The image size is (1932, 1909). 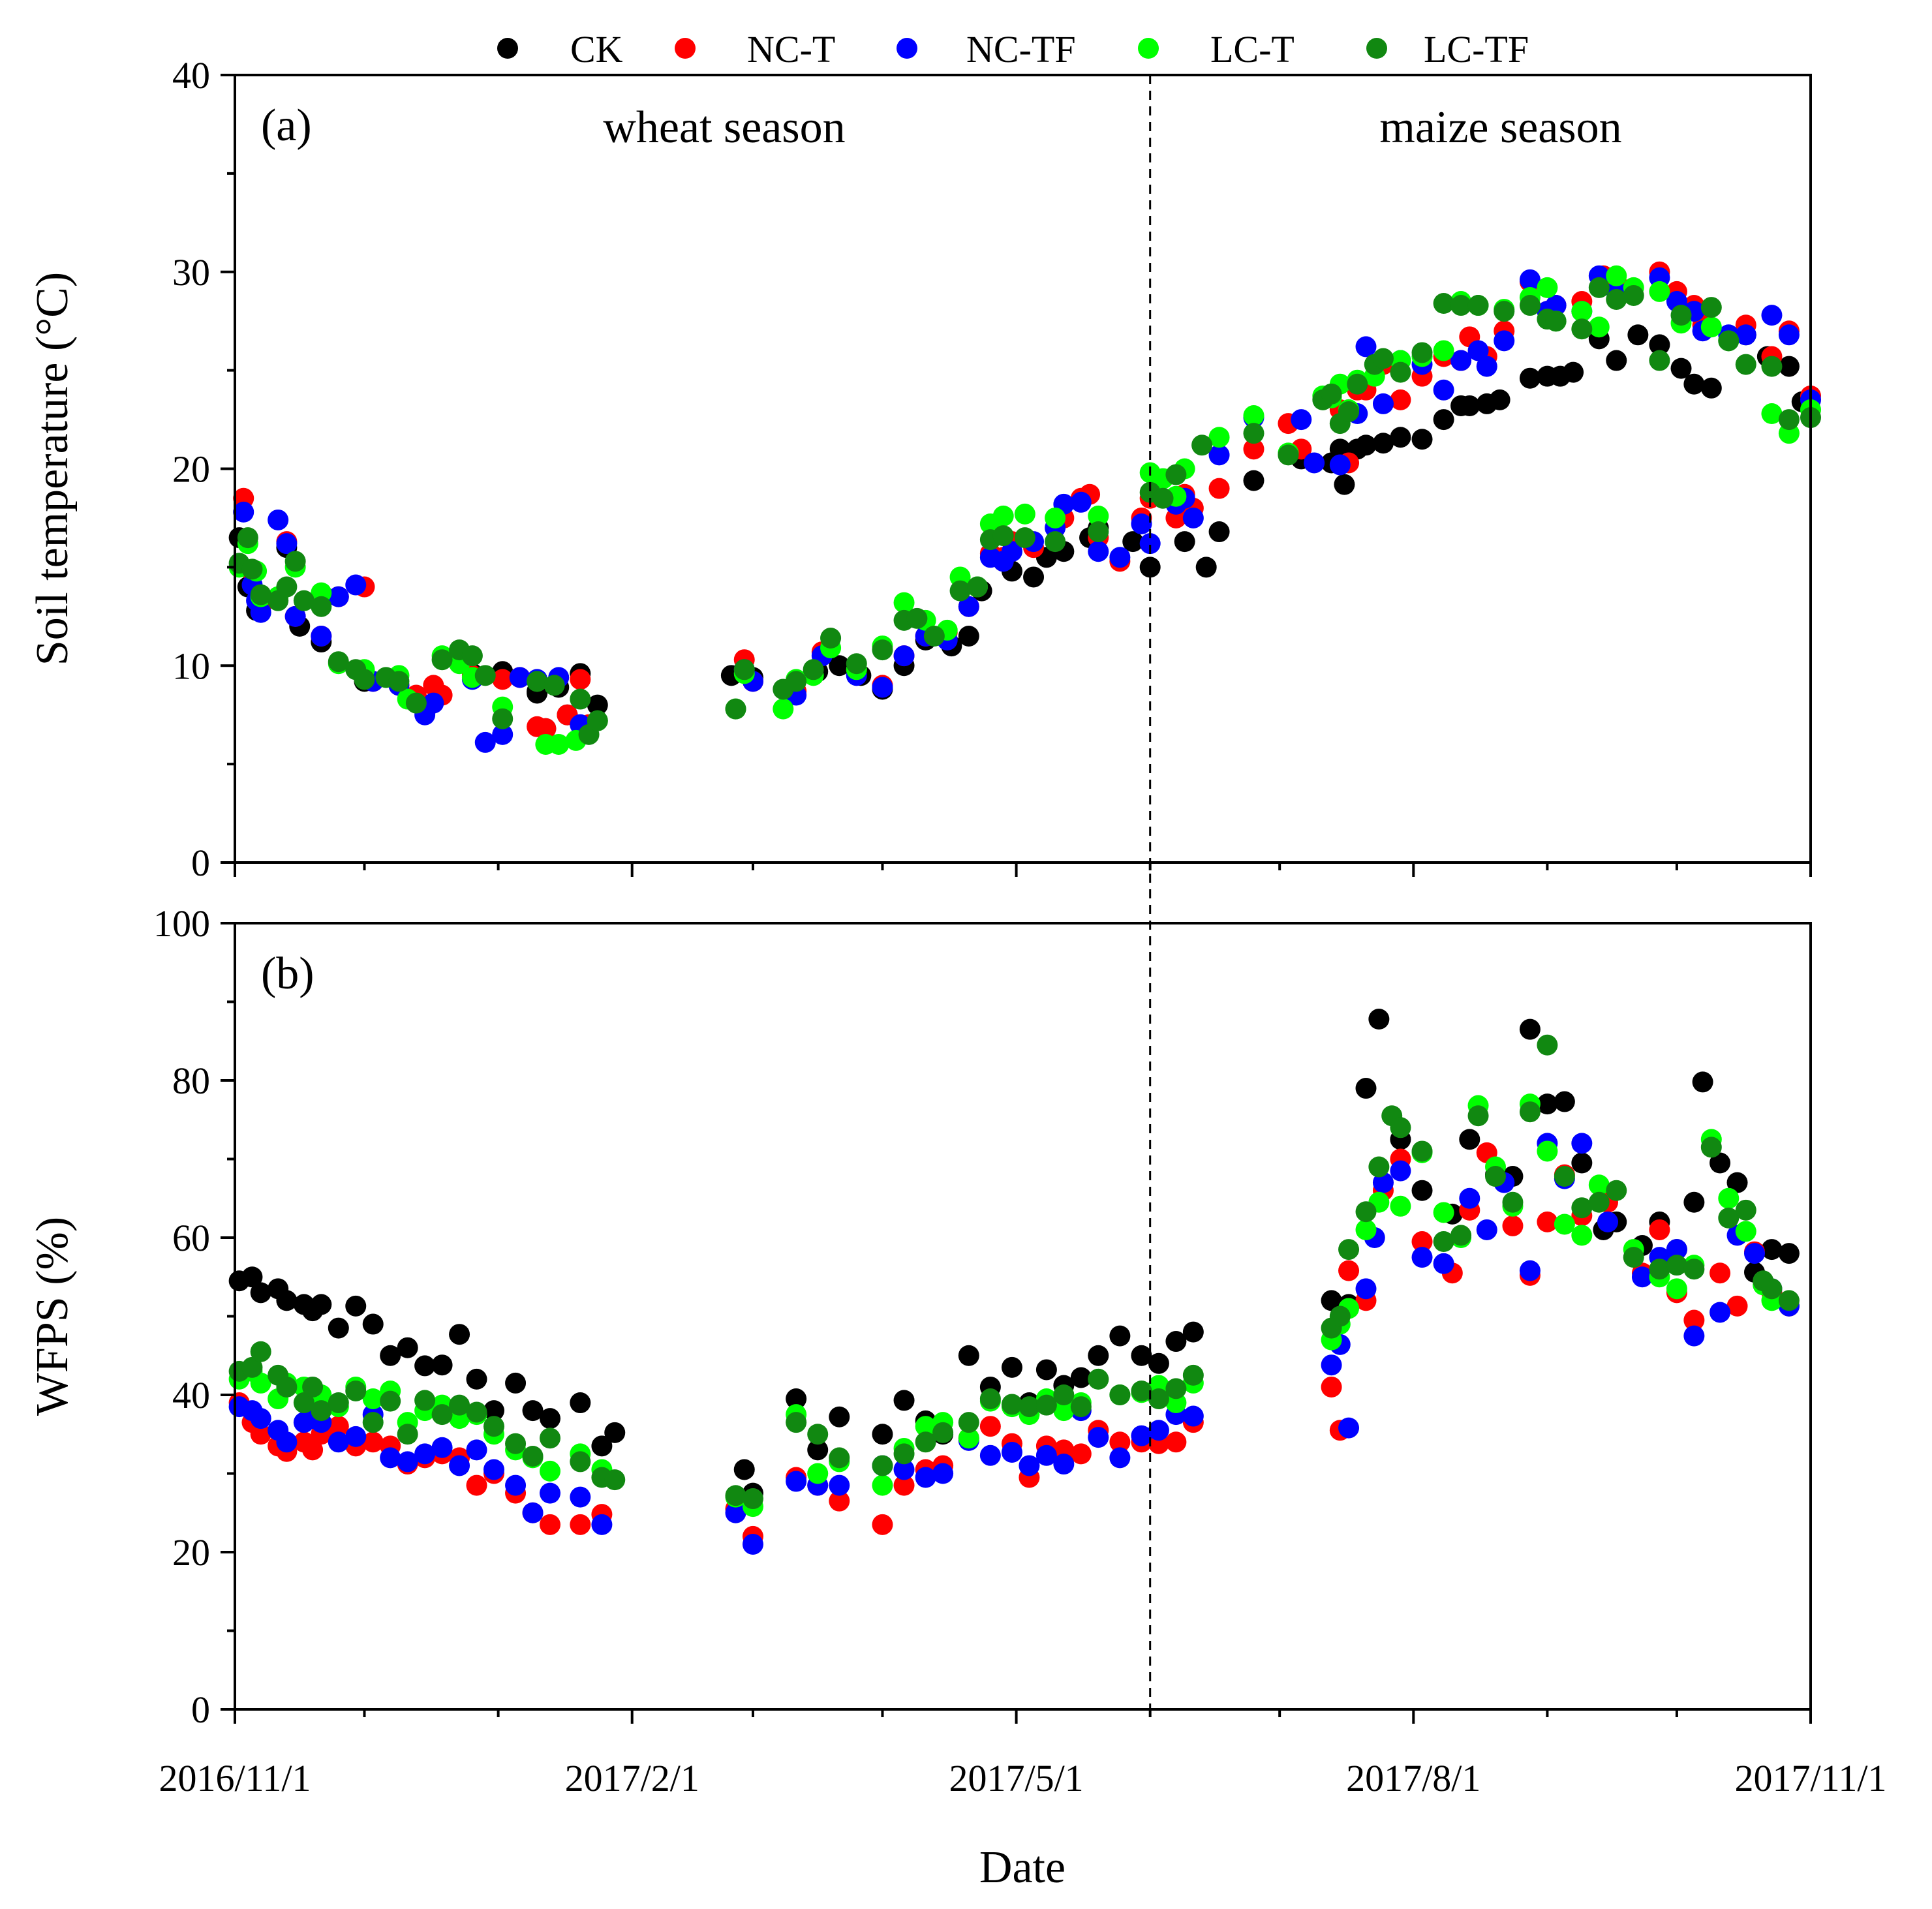 I want to click on legend-item-lc-t: LC-T, so click(x=1216, y=49).